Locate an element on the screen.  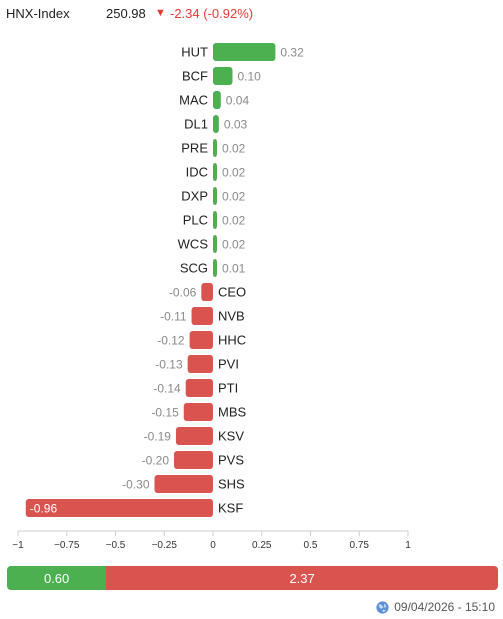
footer: 09/04/2026 - 15:10 is located at coordinates (435, 607).